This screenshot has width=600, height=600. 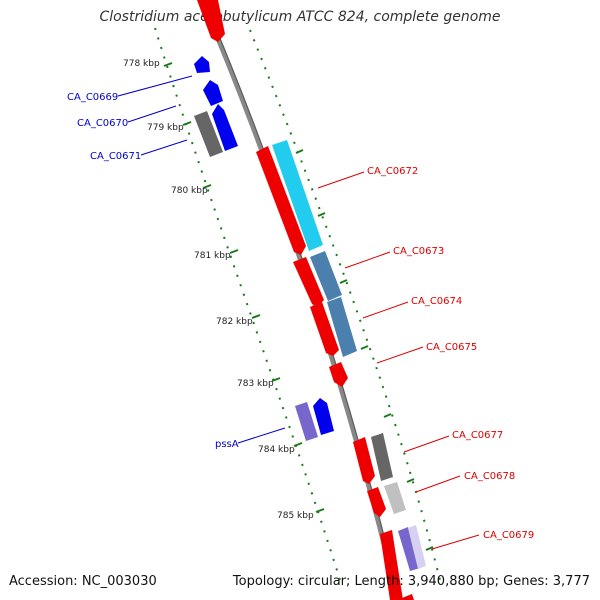 What do you see at coordinates (392, 171) in the screenshot?
I see `gene-label-ca-c0672: CA_C0672` at bounding box center [392, 171].